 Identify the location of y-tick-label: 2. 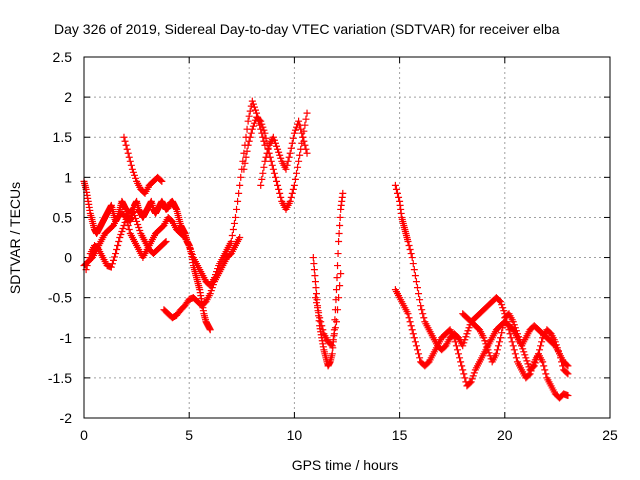
(68, 97).